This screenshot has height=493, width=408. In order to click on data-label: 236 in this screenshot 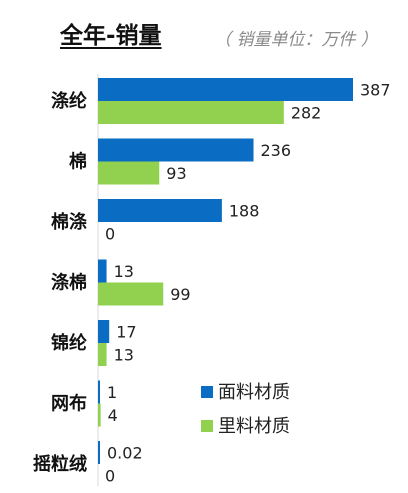, I will do `click(276, 150)`.